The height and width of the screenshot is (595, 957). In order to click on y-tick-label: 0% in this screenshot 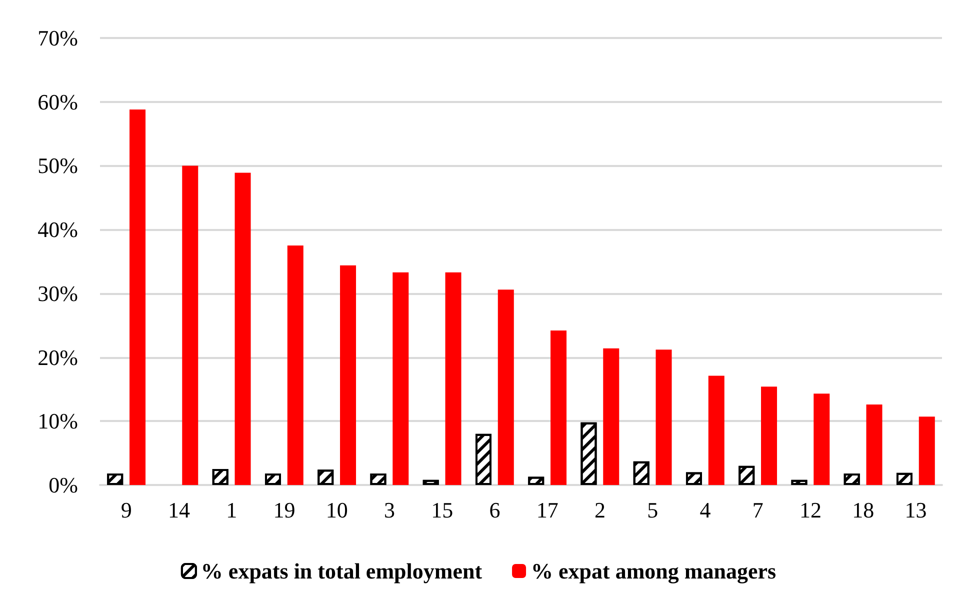, I will do `click(63, 485)`.